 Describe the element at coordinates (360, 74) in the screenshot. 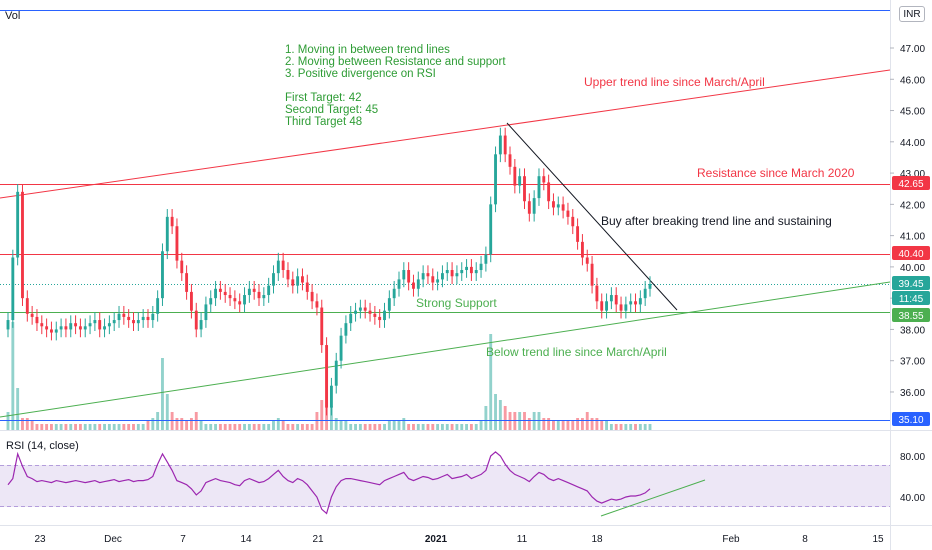

I see `note-line: 3. Positive divergence on RSI` at that location.